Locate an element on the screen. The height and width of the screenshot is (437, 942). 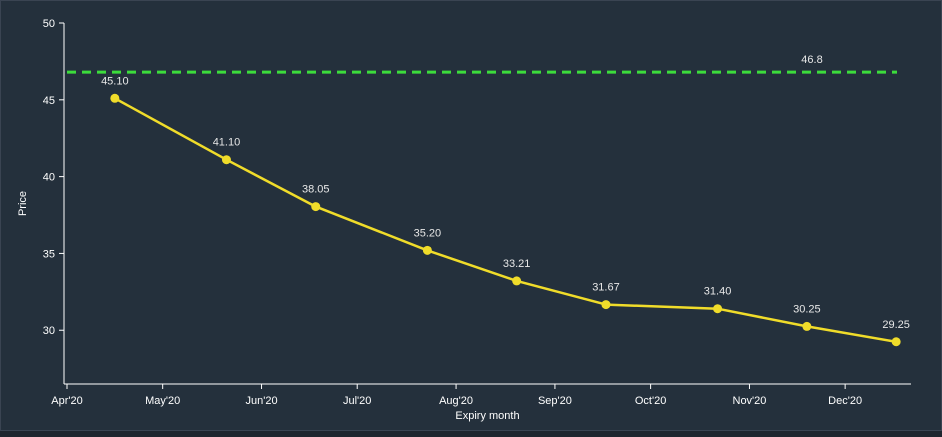
x-tick-label: Aug'20 is located at coordinates (456, 401).